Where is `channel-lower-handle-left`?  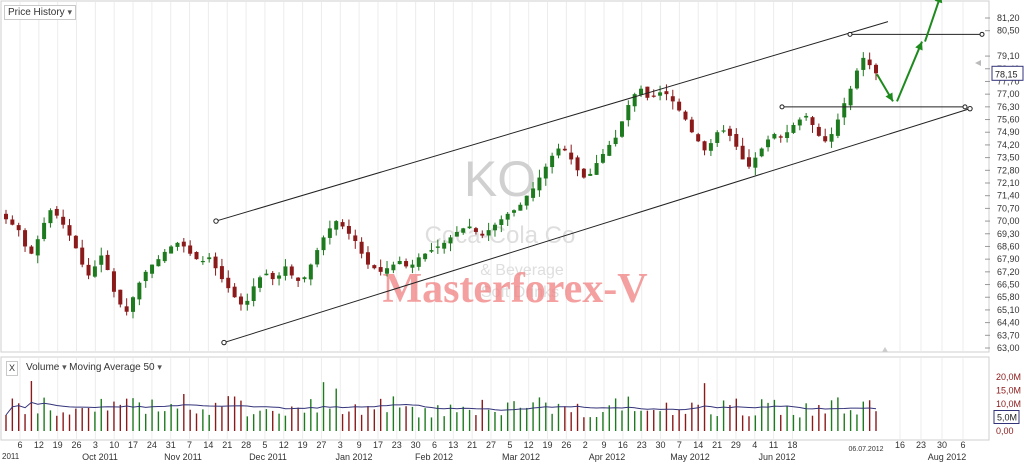
channel-lower-handle-left is located at coordinates (224, 342).